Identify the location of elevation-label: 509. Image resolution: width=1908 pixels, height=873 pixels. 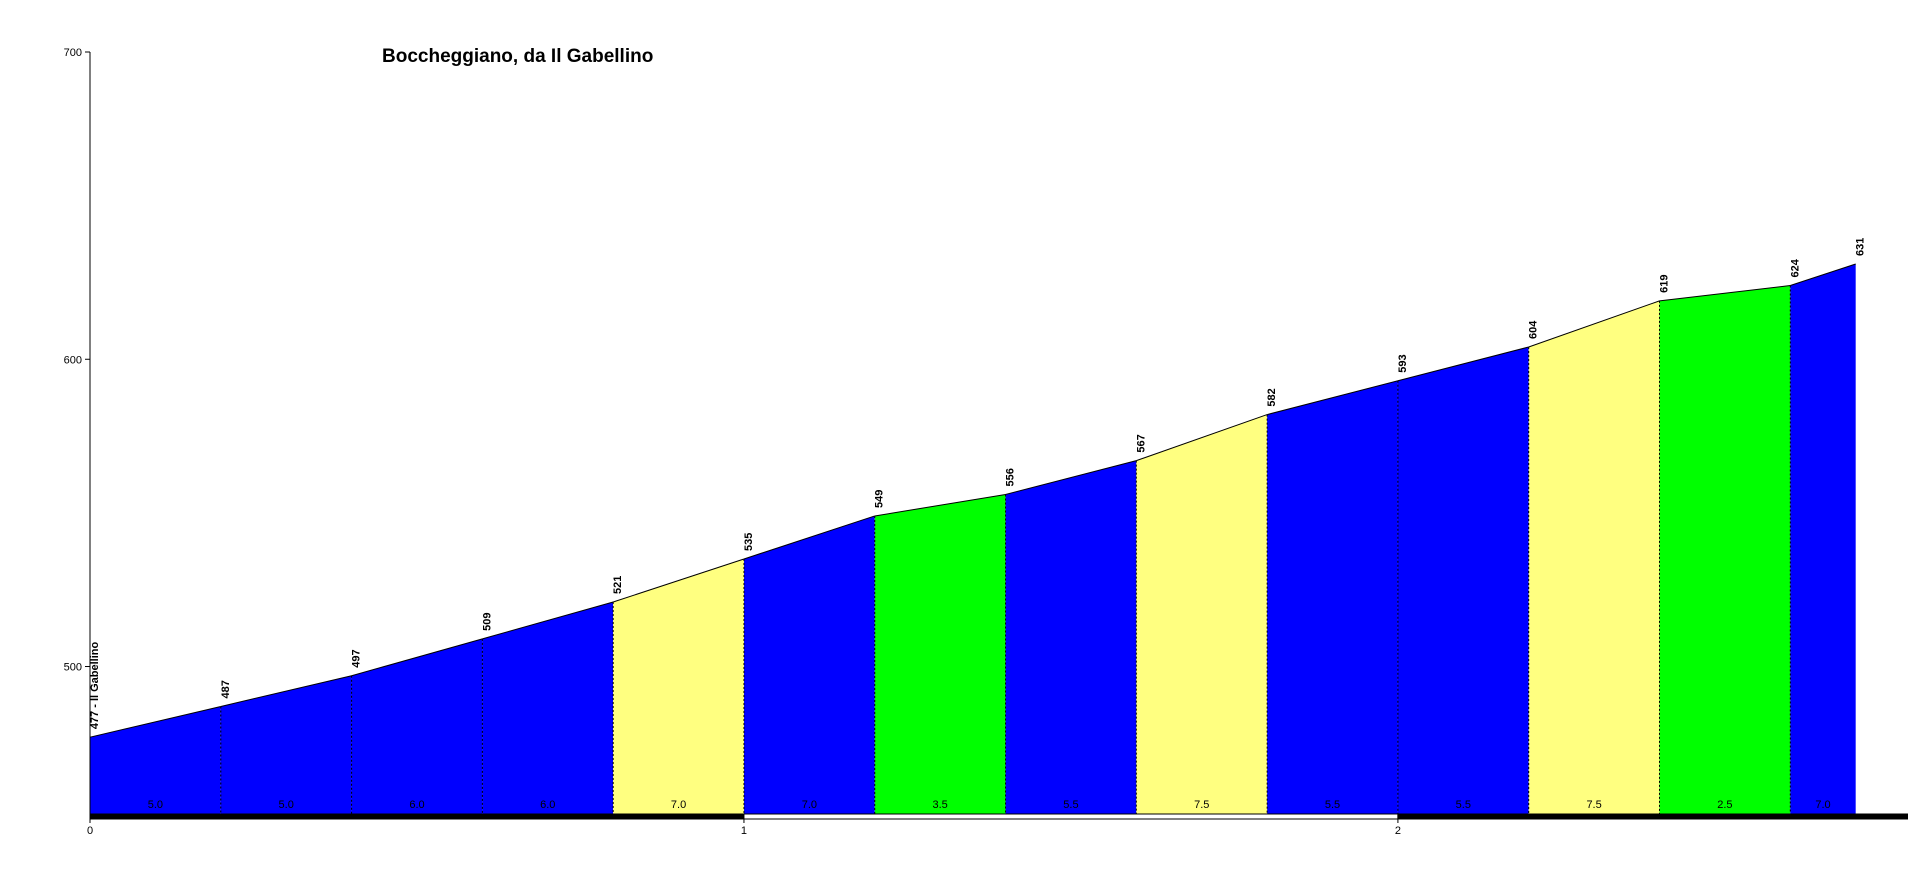
(487, 622).